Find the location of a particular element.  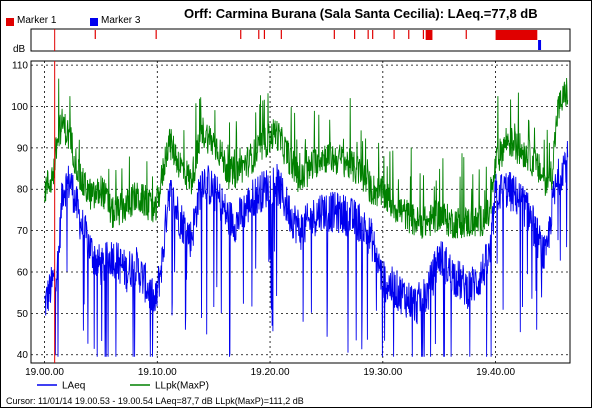

y-tick-label: 70 is located at coordinates (23, 231).